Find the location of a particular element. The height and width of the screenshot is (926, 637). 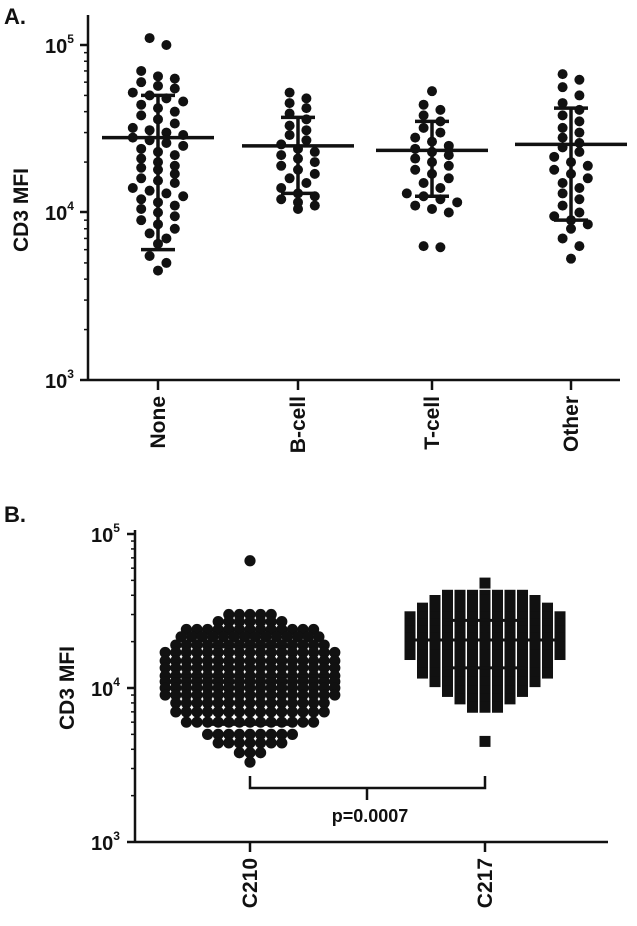

panel-a-label: A. is located at coordinates (15, 16).